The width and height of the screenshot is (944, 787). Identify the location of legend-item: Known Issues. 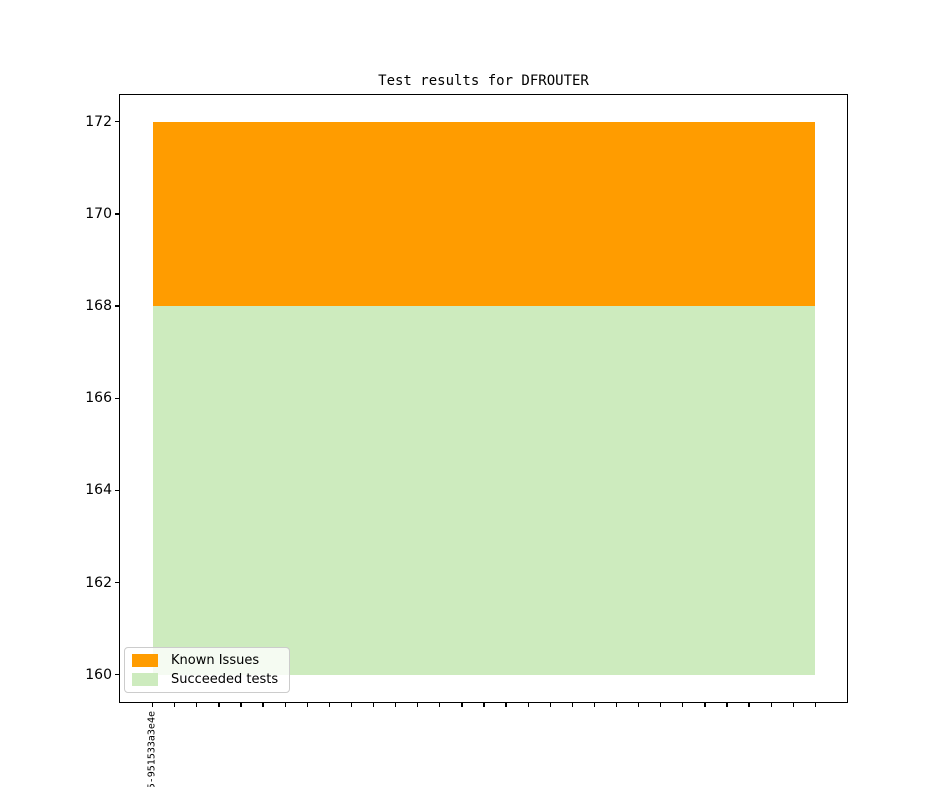
(207, 660).